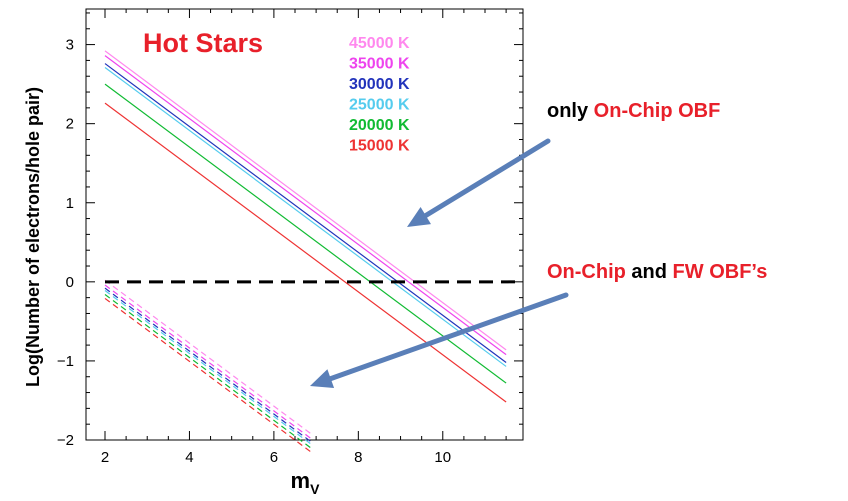  Describe the element at coordinates (379, 146) in the screenshot. I see `legend-entry: 15000 K` at that location.